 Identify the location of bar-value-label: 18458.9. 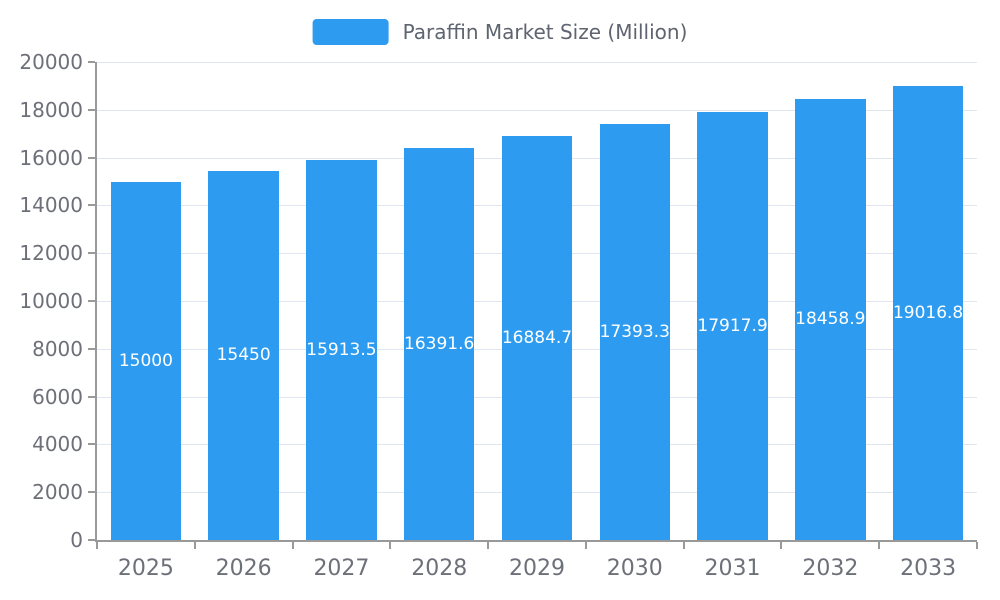
(830, 319).